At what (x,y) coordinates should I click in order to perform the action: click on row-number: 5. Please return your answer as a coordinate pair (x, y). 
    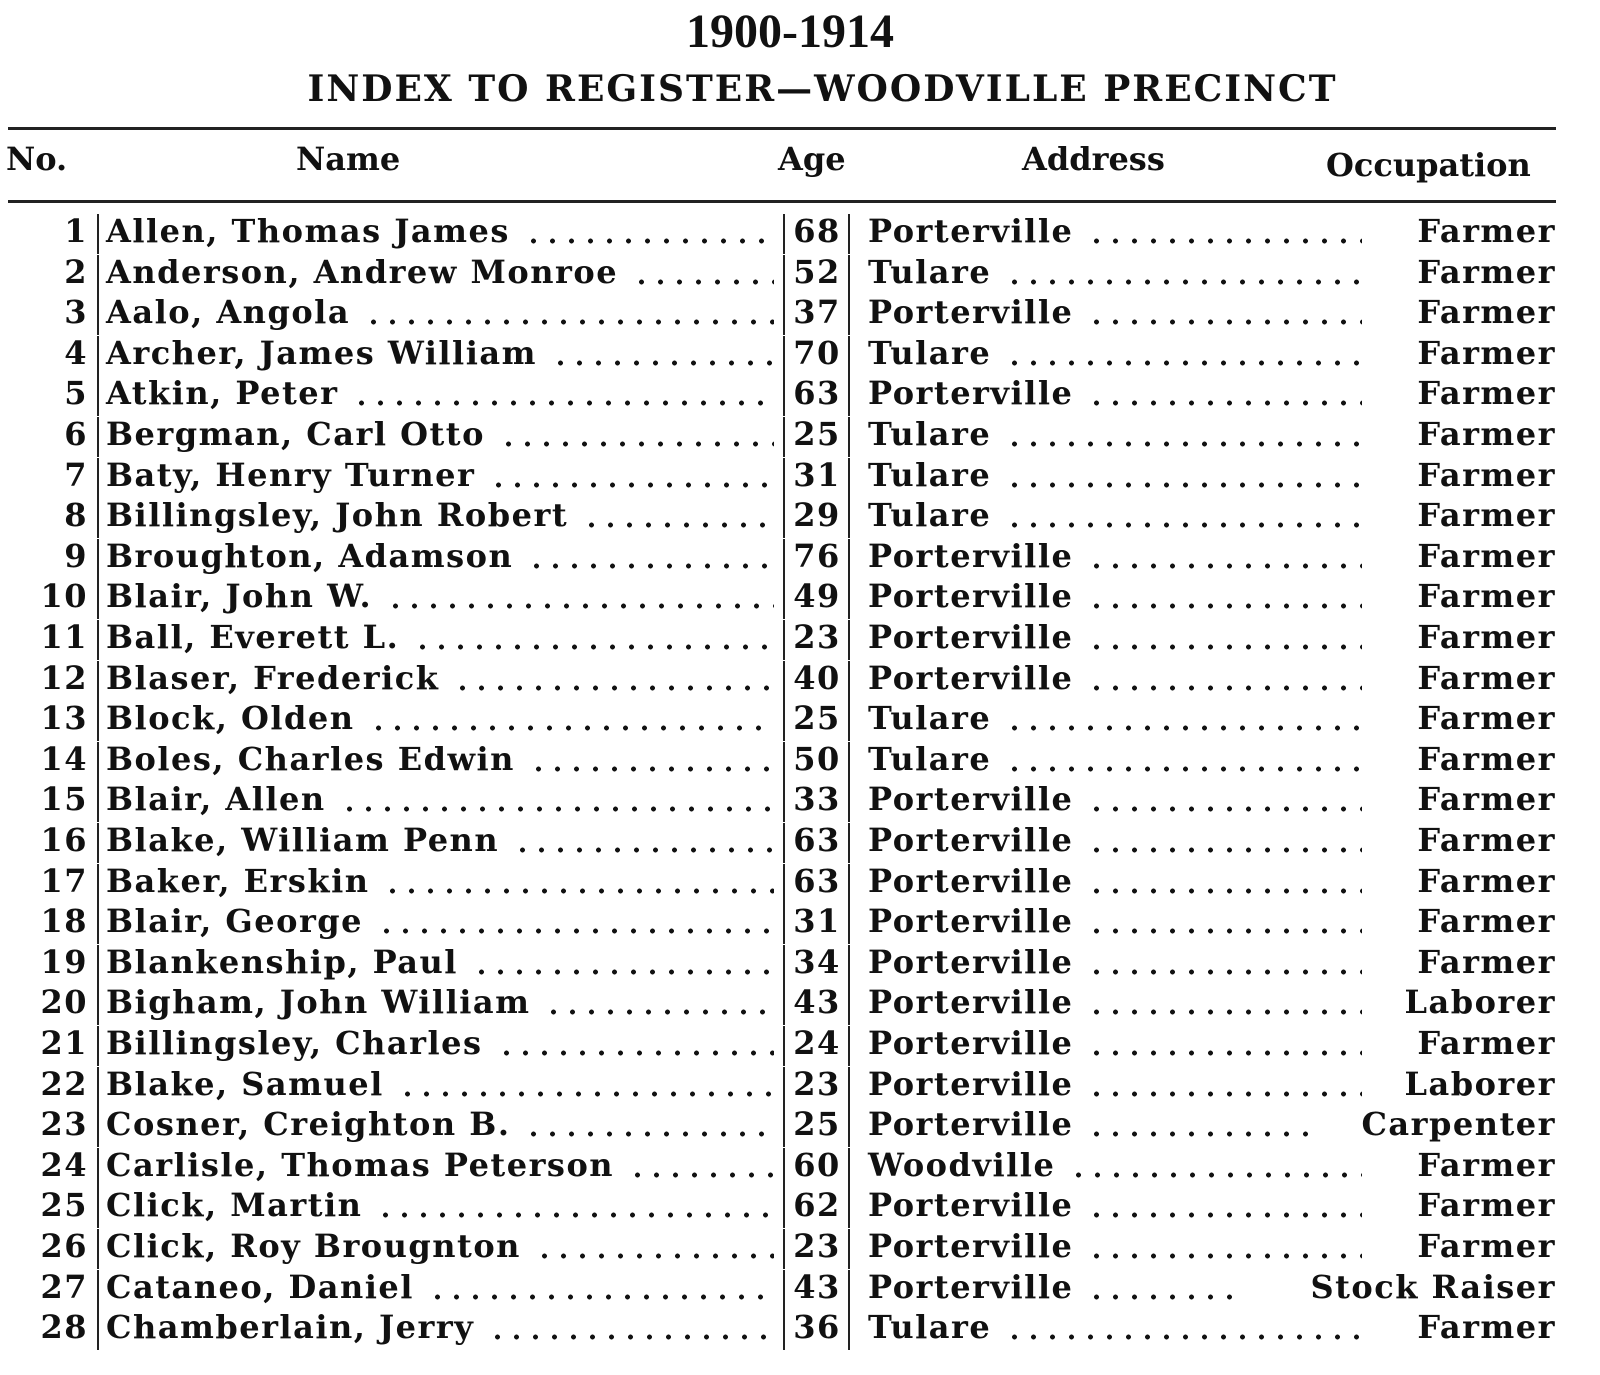
    Looking at the image, I should click on (76, 393).